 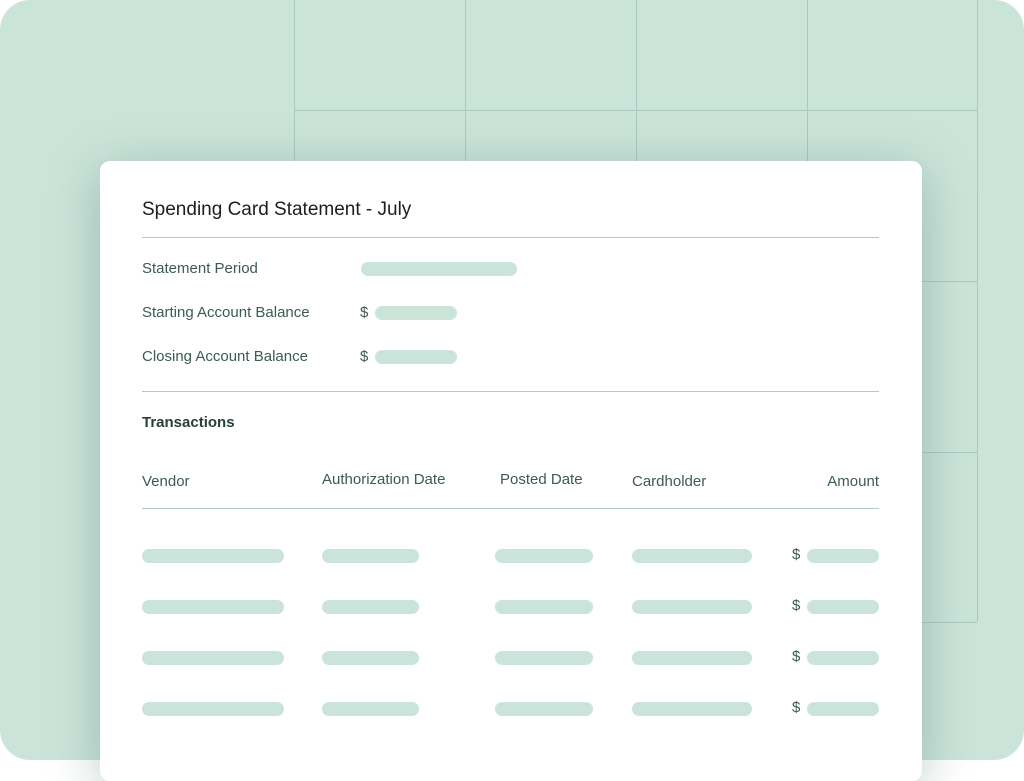 What do you see at coordinates (166, 481) in the screenshot?
I see `column-header-vendor: Vendor` at bounding box center [166, 481].